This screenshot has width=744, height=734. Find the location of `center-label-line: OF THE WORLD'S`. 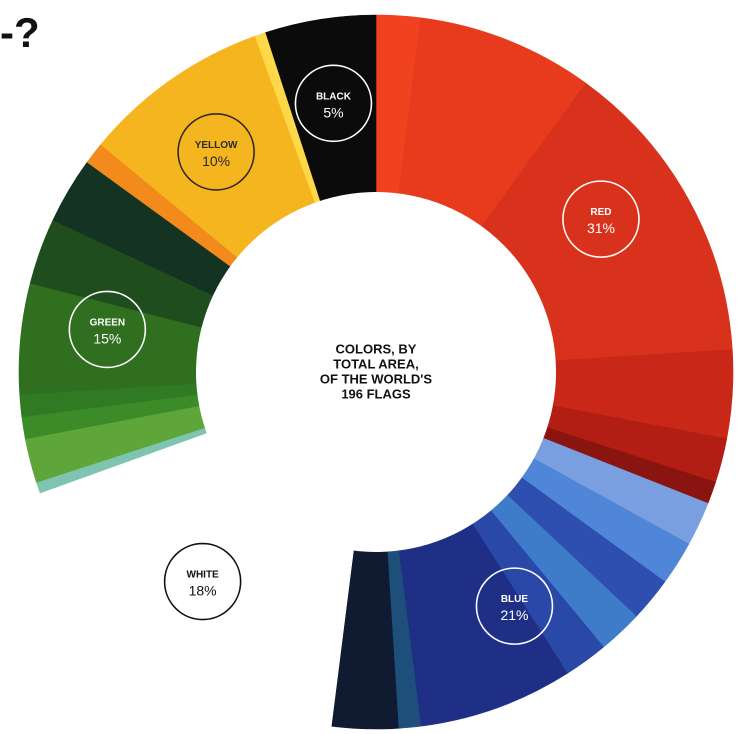

center-label-line: OF THE WORLD'S is located at coordinates (376, 379).